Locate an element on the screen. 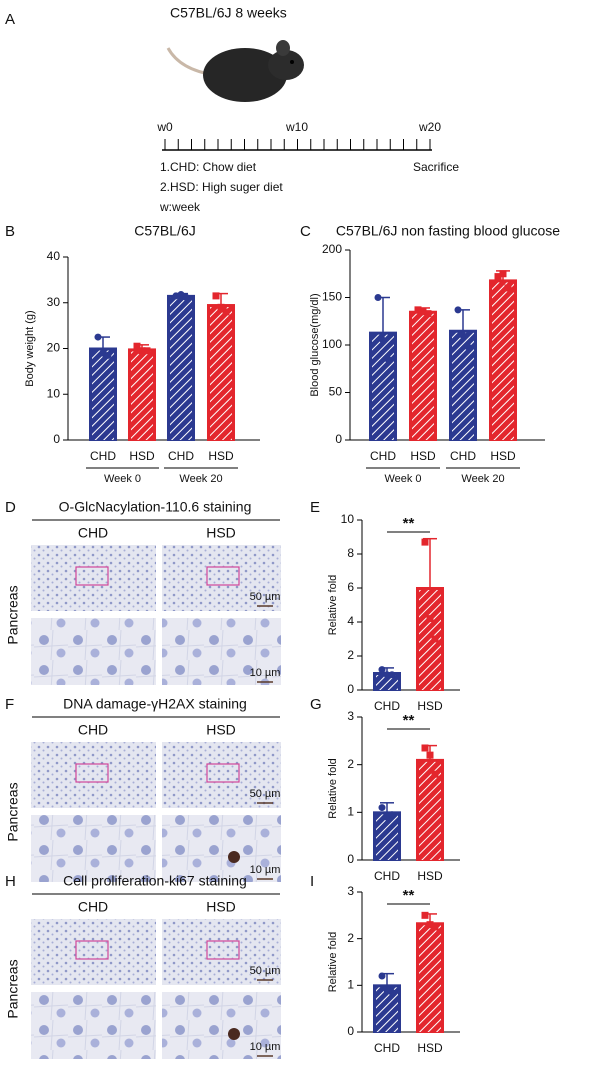 Image resolution: width=600 pixels, height=1084 pixels. mouse-illustration is located at coordinates (235, 71).